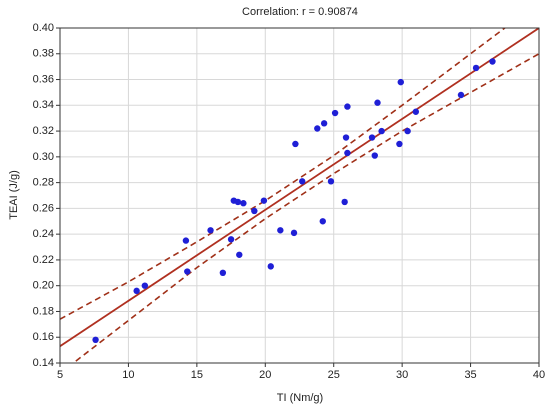  What do you see at coordinates (43, 79) in the screenshot?
I see `y-tick-label: 0.36` at bounding box center [43, 79].